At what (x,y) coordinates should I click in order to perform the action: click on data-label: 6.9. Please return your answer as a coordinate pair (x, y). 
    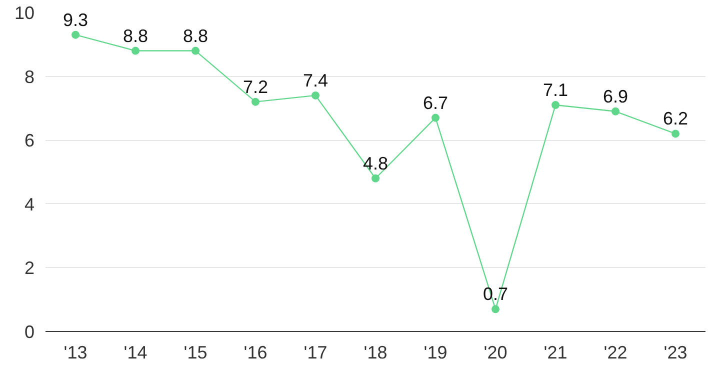
    Looking at the image, I should click on (615, 96).